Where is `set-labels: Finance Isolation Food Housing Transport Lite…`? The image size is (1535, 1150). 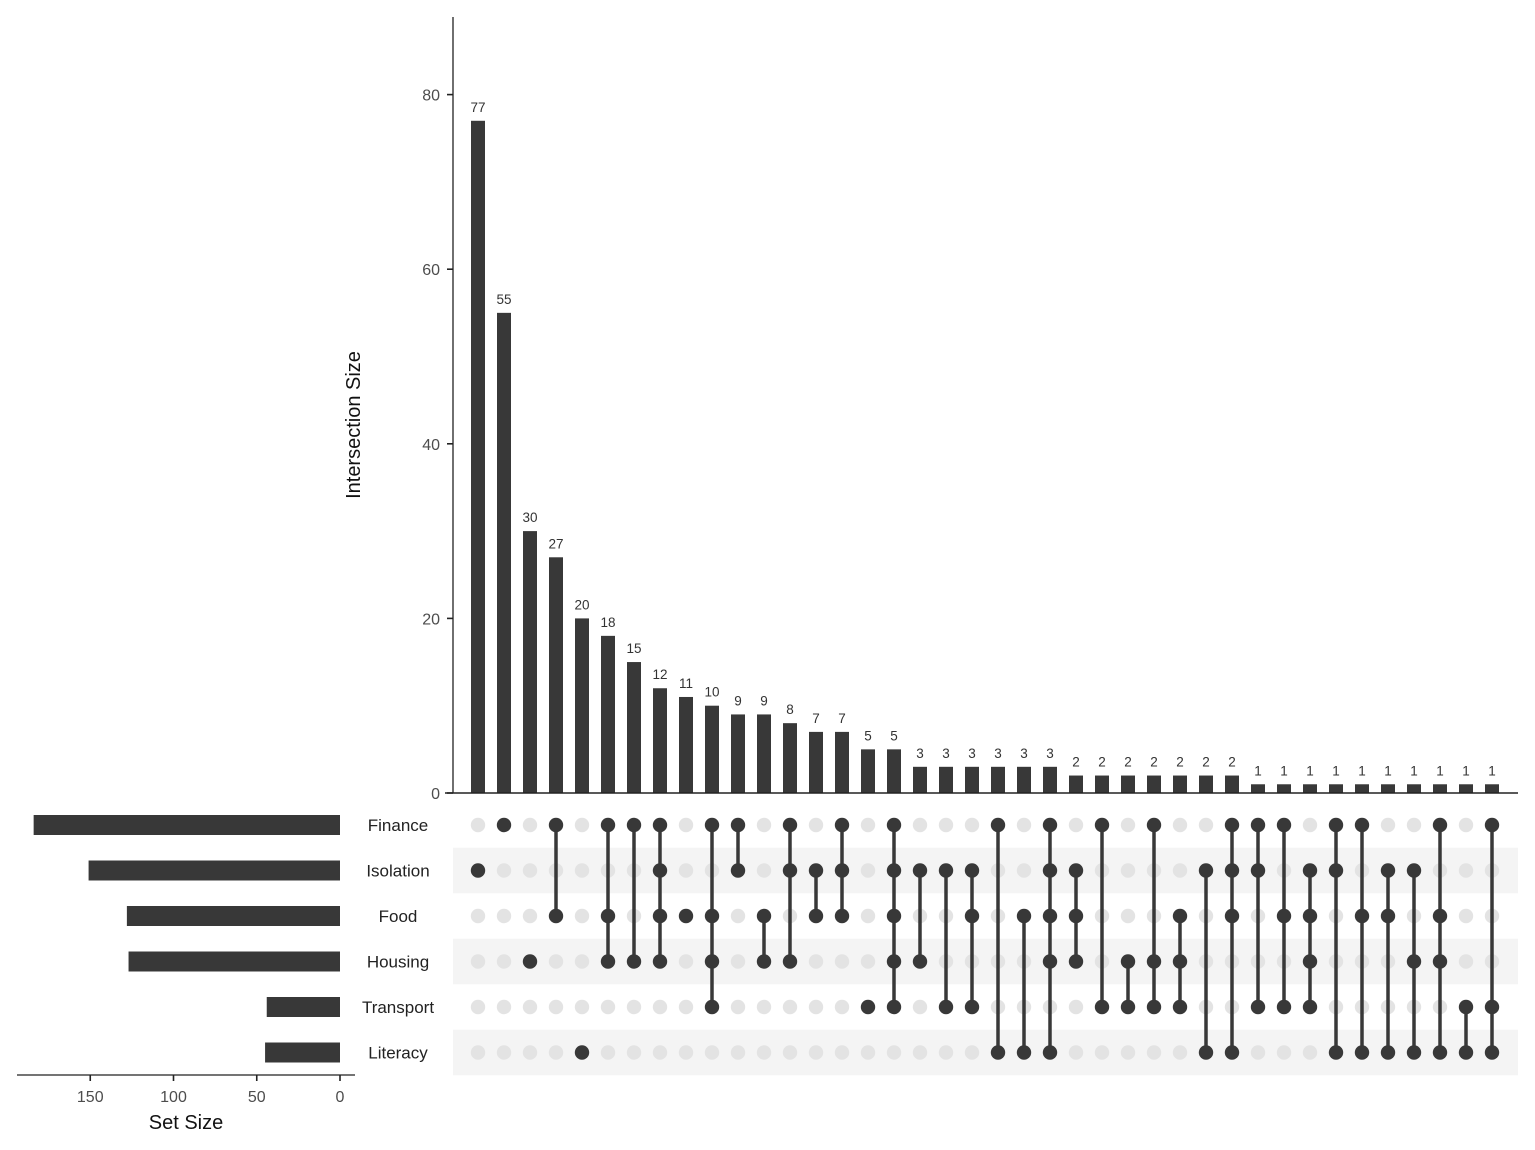
set-labels: Finance Isolation Food Housing Transport Lite… is located at coordinates (398, 939).